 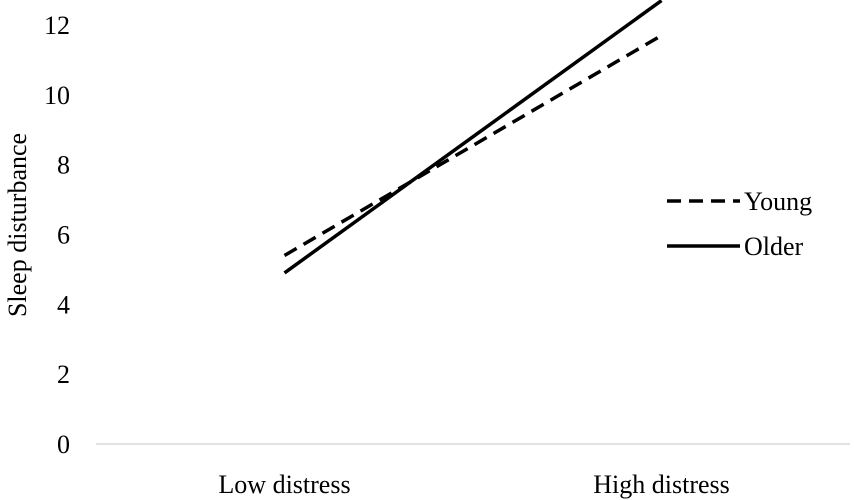 What do you see at coordinates (57, 95) in the screenshot?
I see `y-tick-label: 10` at bounding box center [57, 95].